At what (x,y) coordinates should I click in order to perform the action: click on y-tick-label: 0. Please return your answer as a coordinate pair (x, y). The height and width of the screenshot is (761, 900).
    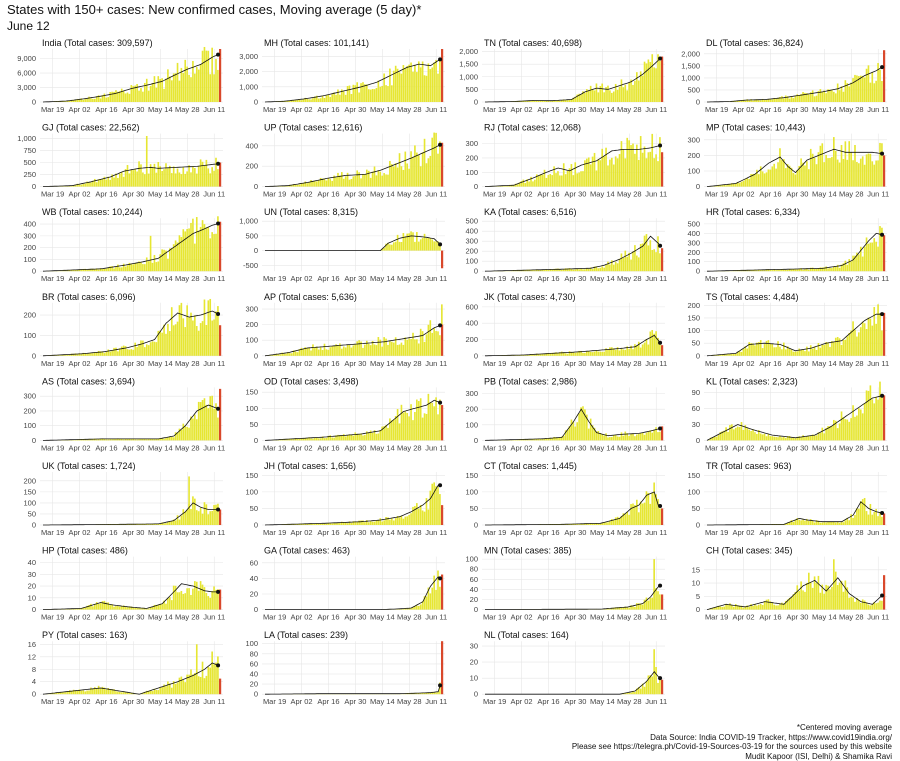
    Looking at the image, I should click on (476, 694).